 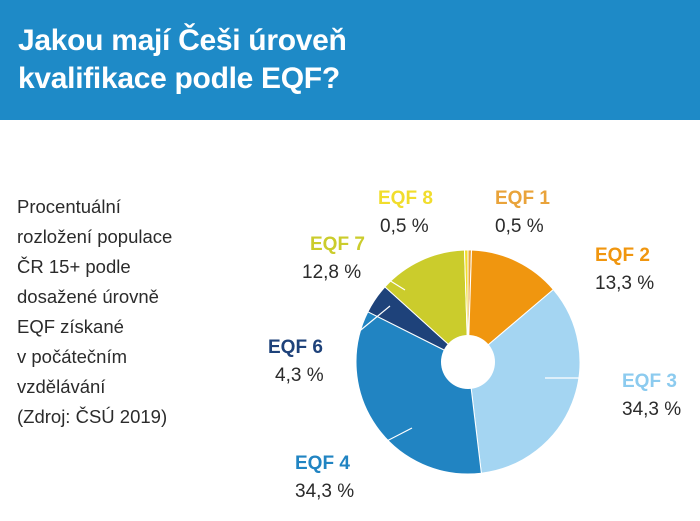 I want to click on slice-label-name: EQF 6, so click(x=295, y=347).